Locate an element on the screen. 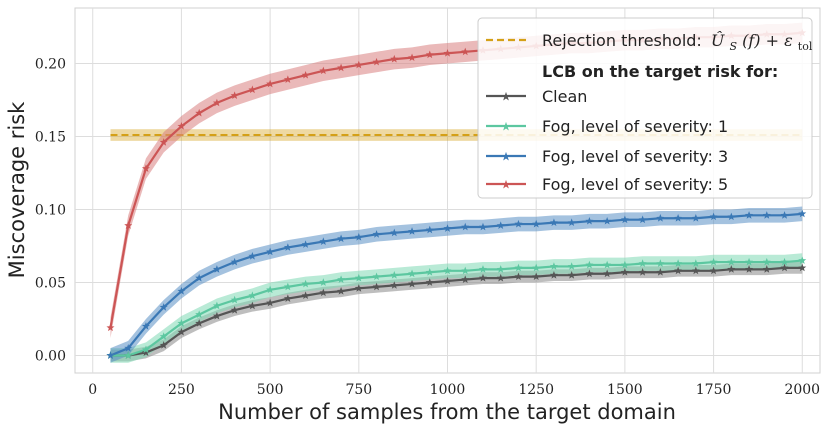 This screenshot has width=830, height=433. legend-item-fog-1: ★ Fog, level of severity: 1 is located at coordinates (607, 126).